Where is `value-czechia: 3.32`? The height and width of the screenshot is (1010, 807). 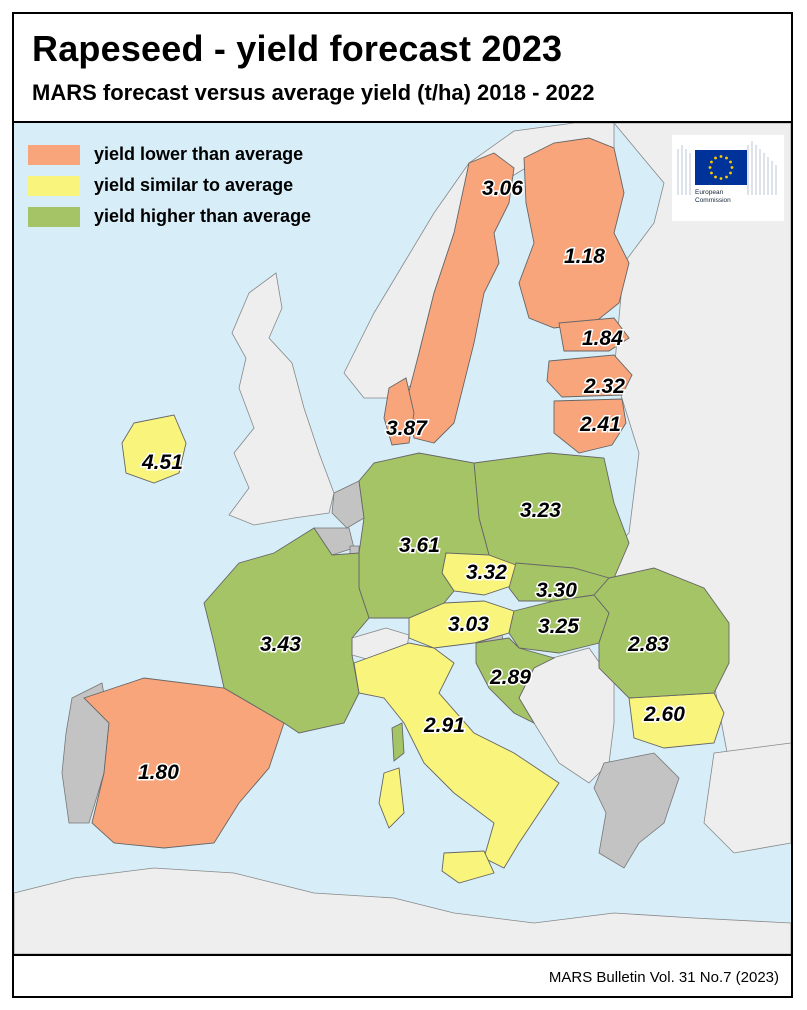 value-czechia: 3.32 is located at coordinates (486, 572).